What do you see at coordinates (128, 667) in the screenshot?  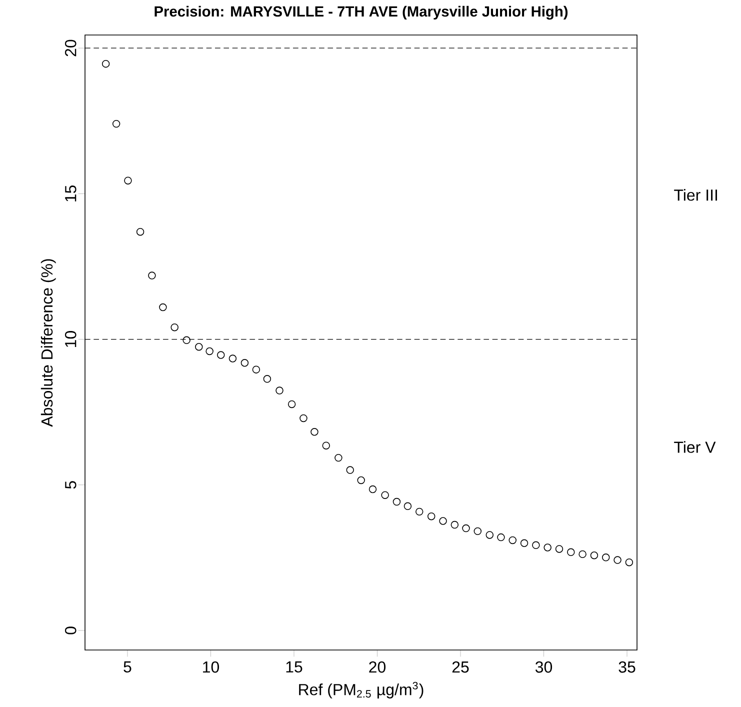 I see `x-tick-label: 5` at bounding box center [128, 667].